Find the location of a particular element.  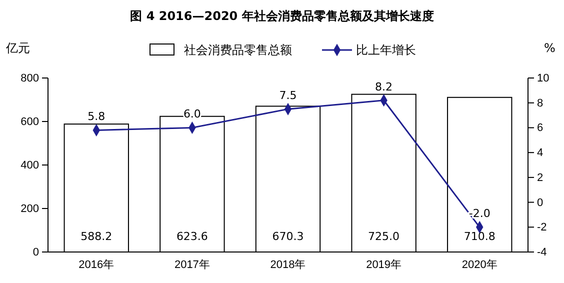

legend-label: 社会消费品零售总额 is located at coordinates (238, 50).